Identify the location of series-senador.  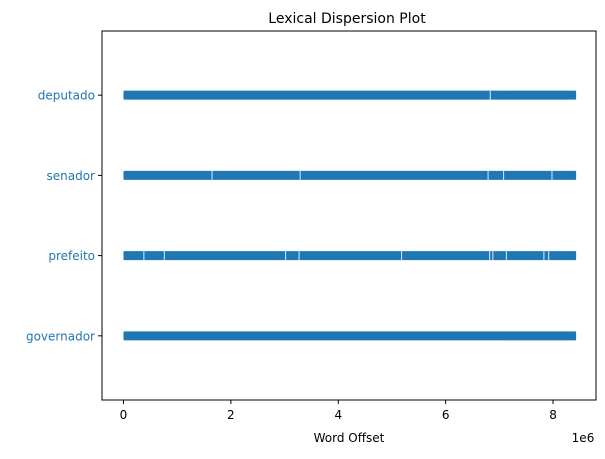
(350, 175).